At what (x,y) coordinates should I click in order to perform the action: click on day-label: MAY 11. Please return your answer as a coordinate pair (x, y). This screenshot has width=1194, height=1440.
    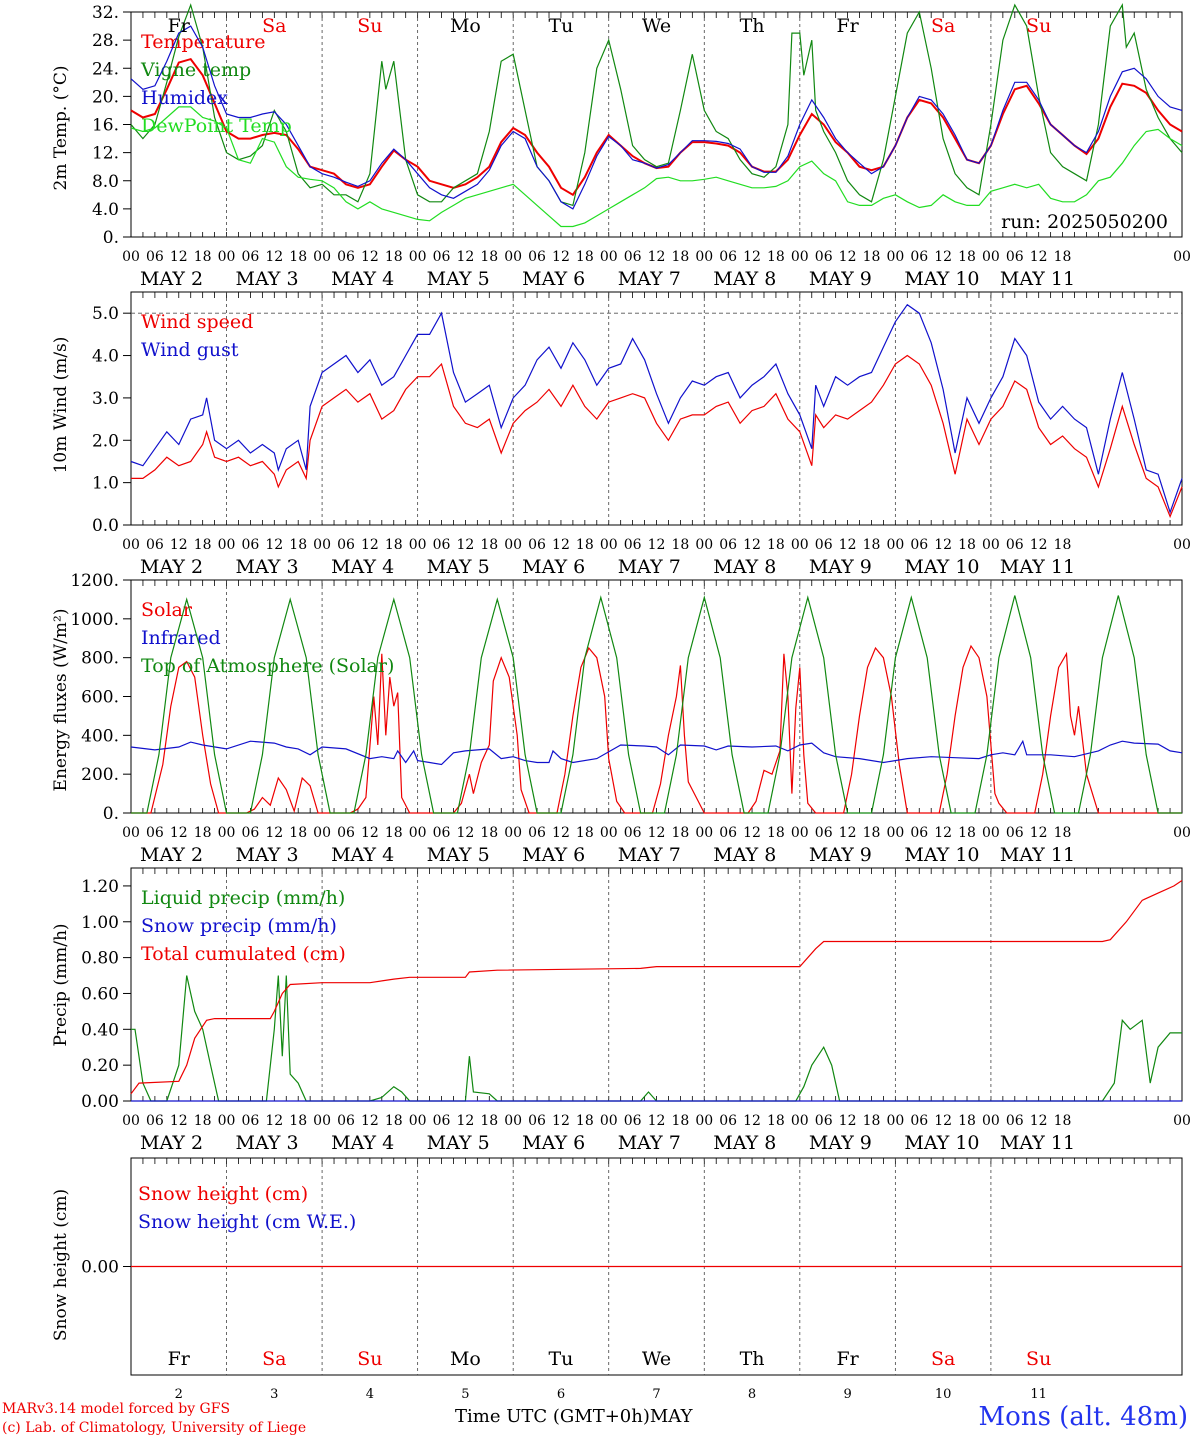
    Looking at the image, I should click on (1037, 279).